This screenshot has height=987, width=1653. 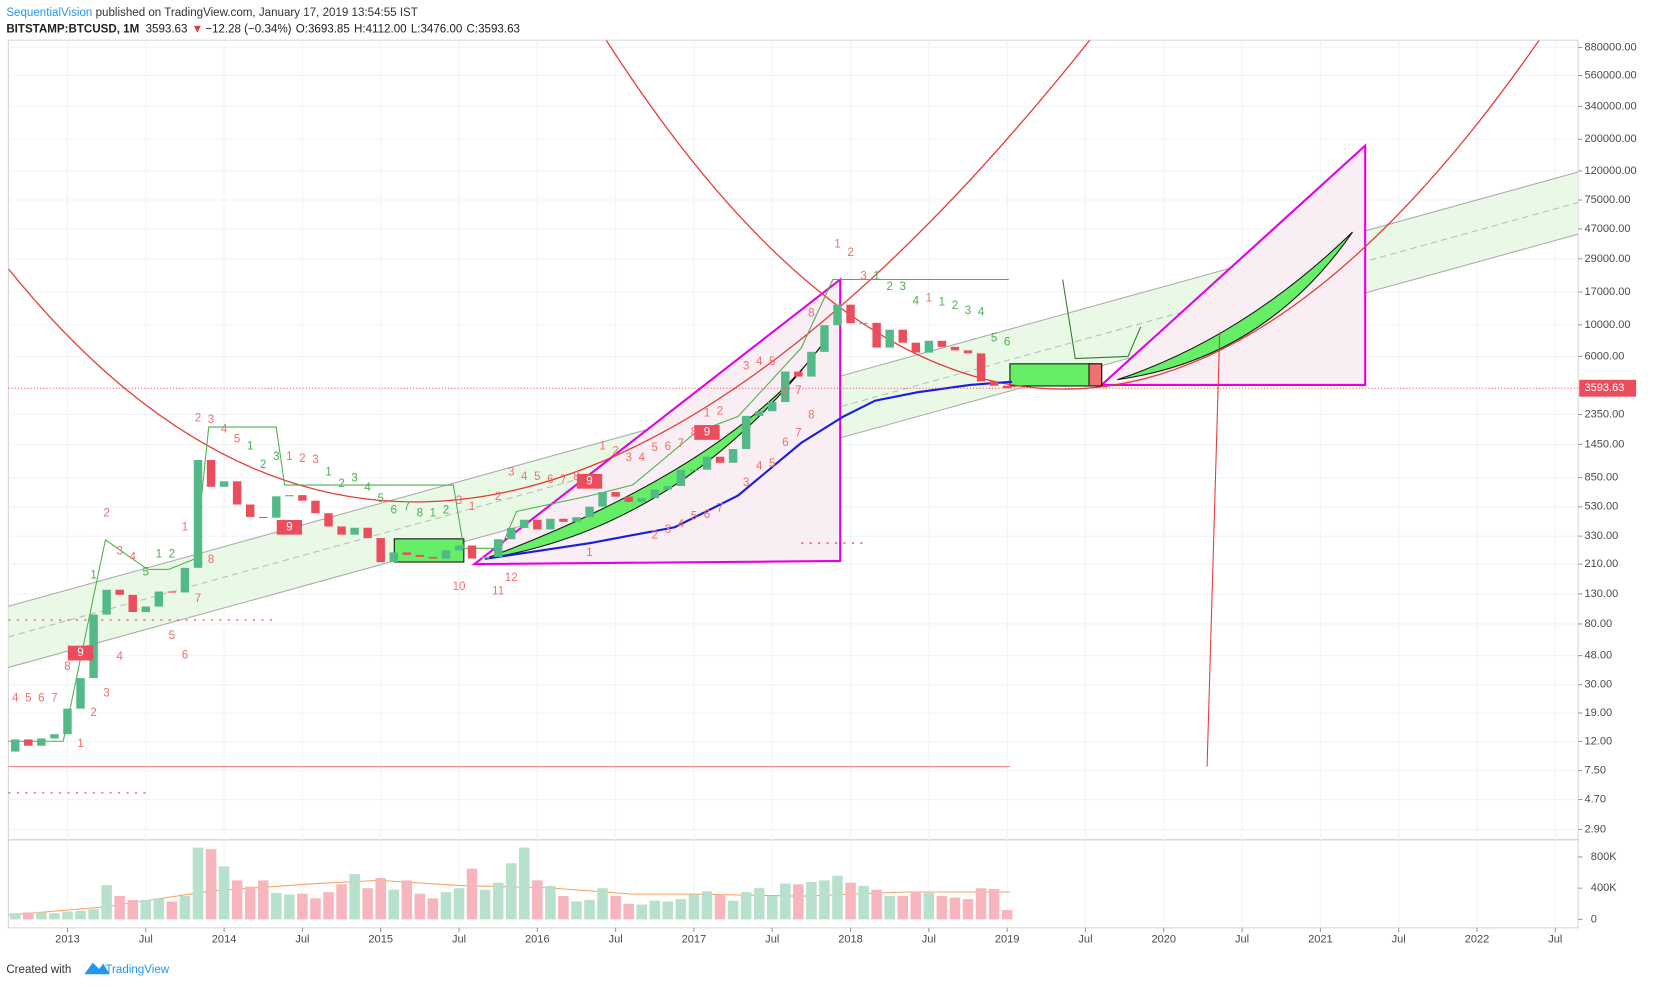 What do you see at coordinates (1598, 713) in the screenshot?
I see `y-tick-label: 19.00` at bounding box center [1598, 713].